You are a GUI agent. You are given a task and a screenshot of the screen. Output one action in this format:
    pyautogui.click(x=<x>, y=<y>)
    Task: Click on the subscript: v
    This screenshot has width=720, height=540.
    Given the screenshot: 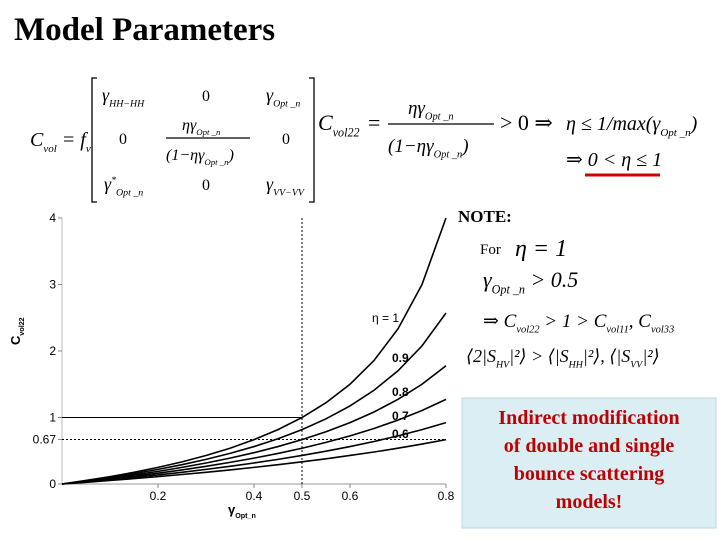 What is the action you would take?
    pyautogui.click(x=88, y=149)
    